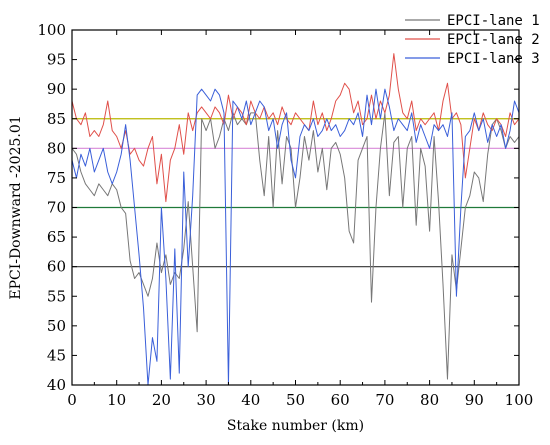 The height and width of the screenshot is (445, 550). I want to click on x-tick-label: 30, so click(206, 400).